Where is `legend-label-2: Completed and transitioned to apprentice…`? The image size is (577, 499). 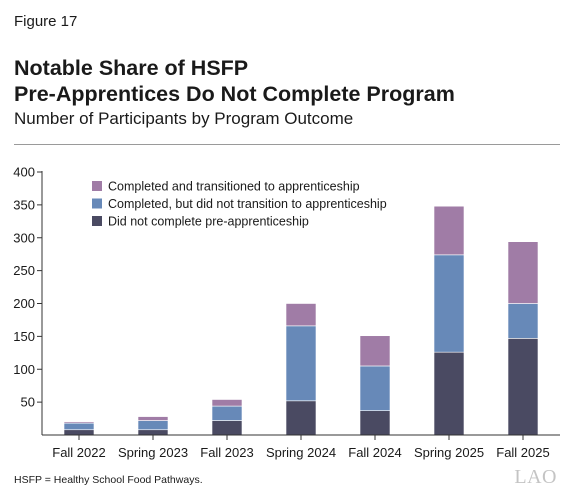
legend-label-2: Completed and transitioned to apprentice… is located at coordinates (234, 187).